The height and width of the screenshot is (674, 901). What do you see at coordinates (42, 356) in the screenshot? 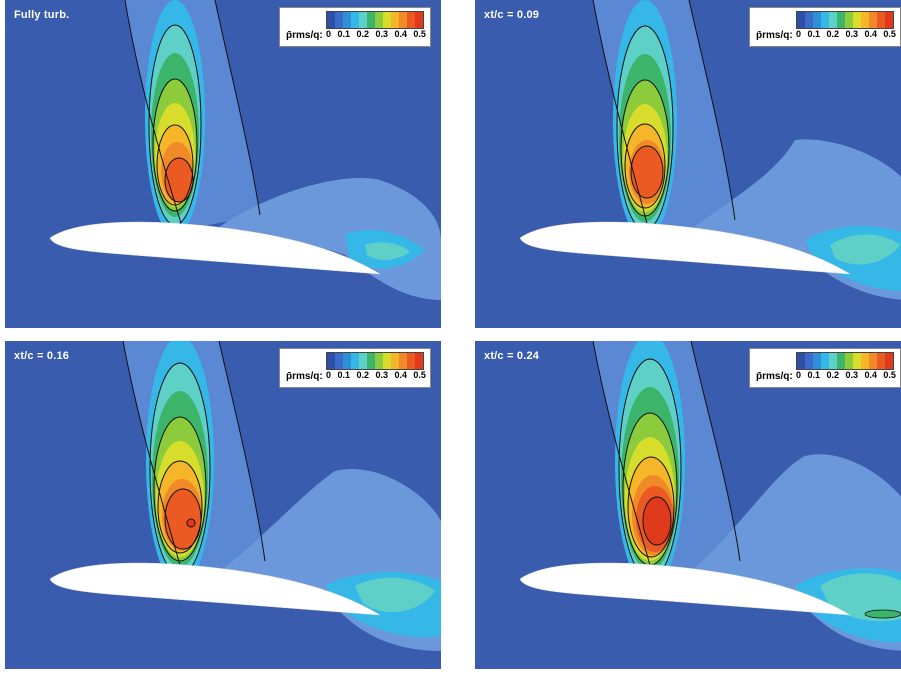
I see `case-label: xt/c = 0.16` at bounding box center [42, 356].